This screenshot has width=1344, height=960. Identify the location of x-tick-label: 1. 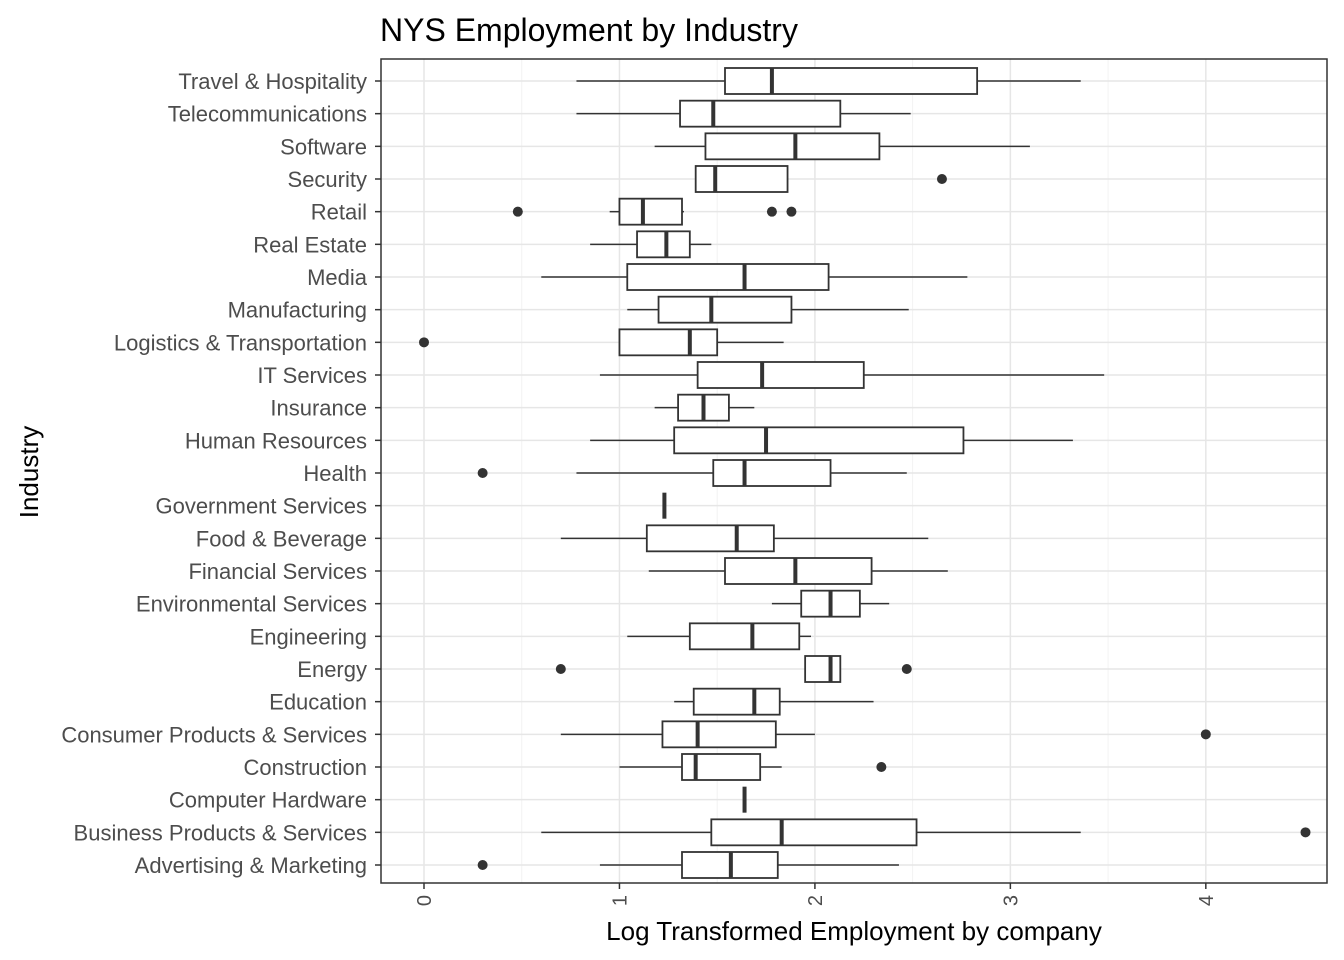
(620, 900).